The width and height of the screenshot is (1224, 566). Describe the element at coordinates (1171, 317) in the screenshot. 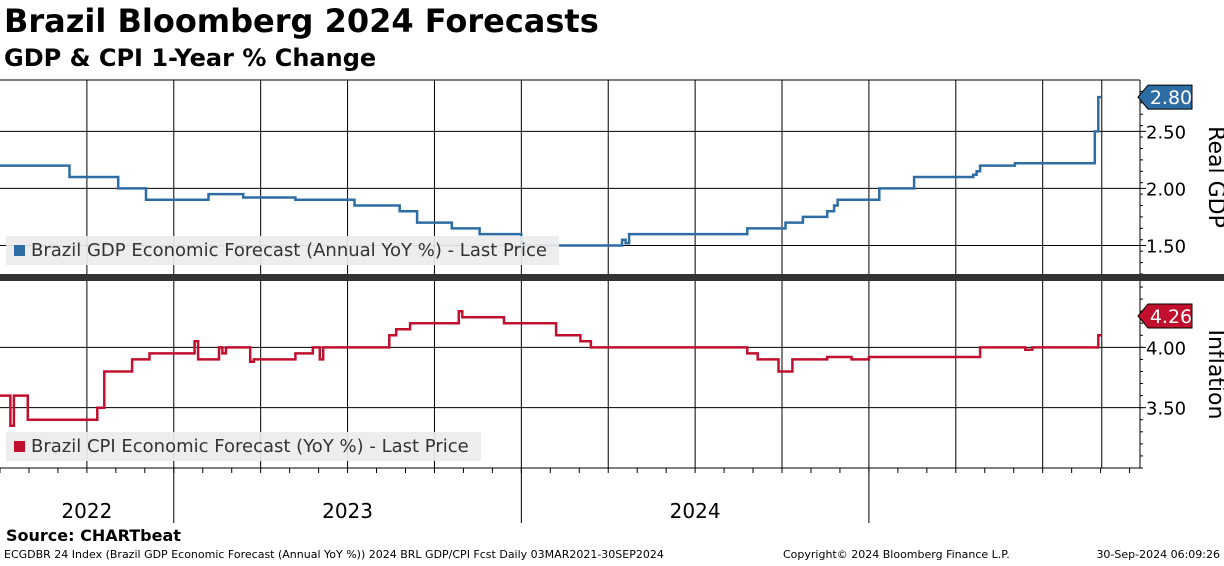

I see `last-value-label-cpi: 4.26` at that location.